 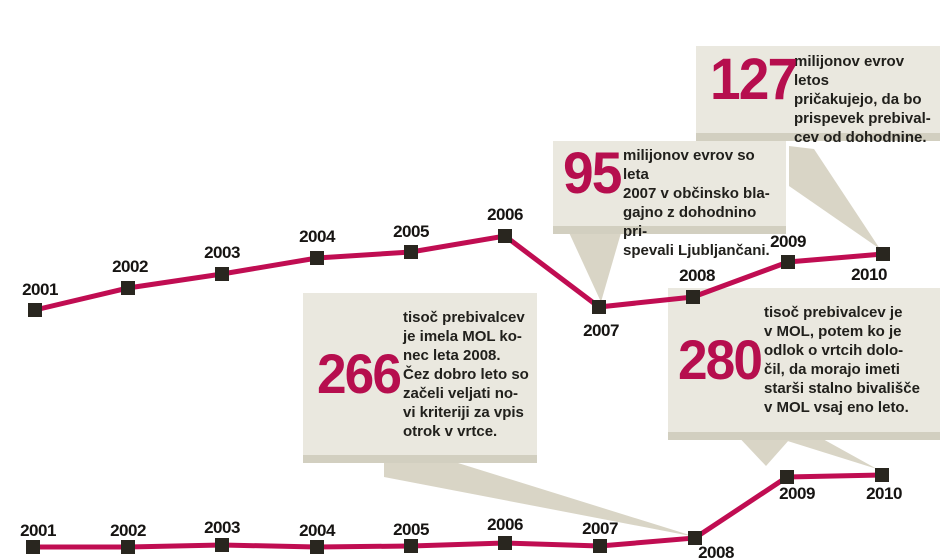 I want to click on top-chart-line, so click(x=459, y=273).